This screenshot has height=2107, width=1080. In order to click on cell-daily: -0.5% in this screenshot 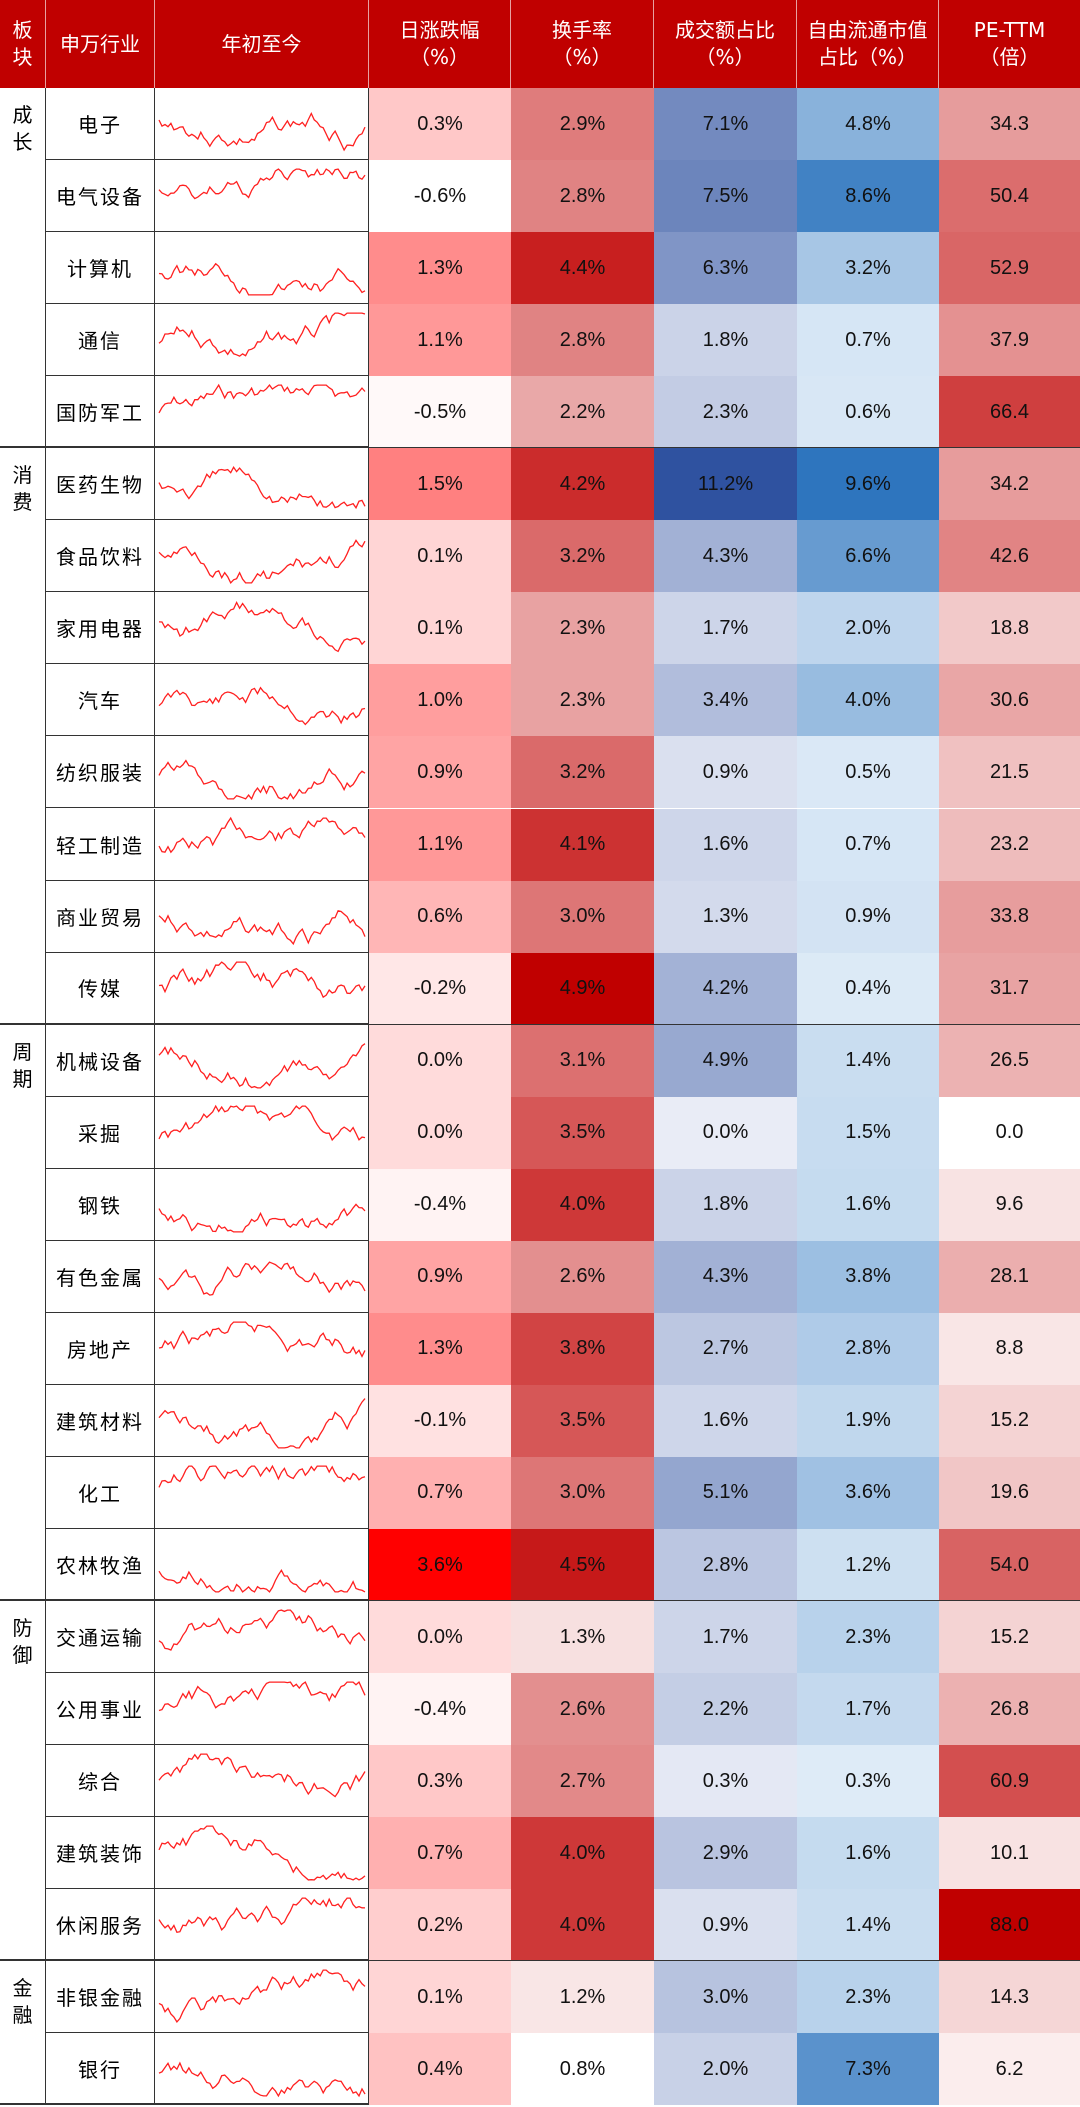, I will do `click(440, 412)`.